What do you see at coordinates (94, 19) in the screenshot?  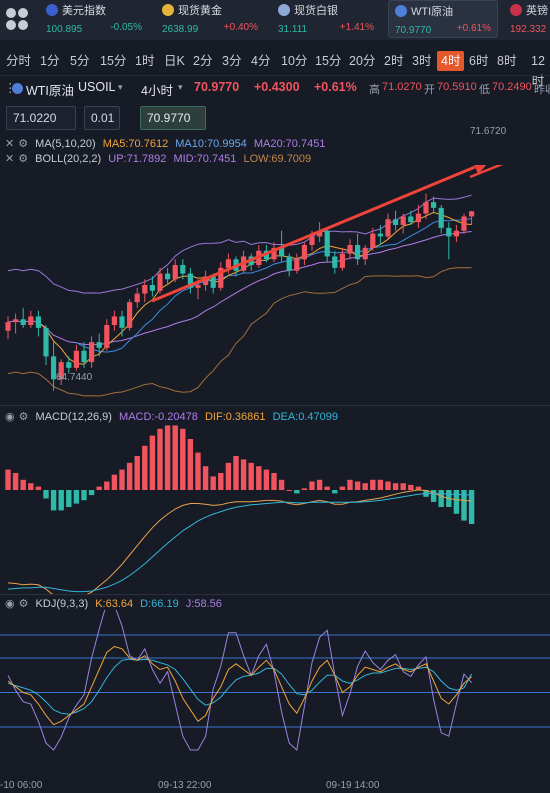 I see `quote-card-usd-index: 美元指数 100.895 -0.05%` at bounding box center [94, 19].